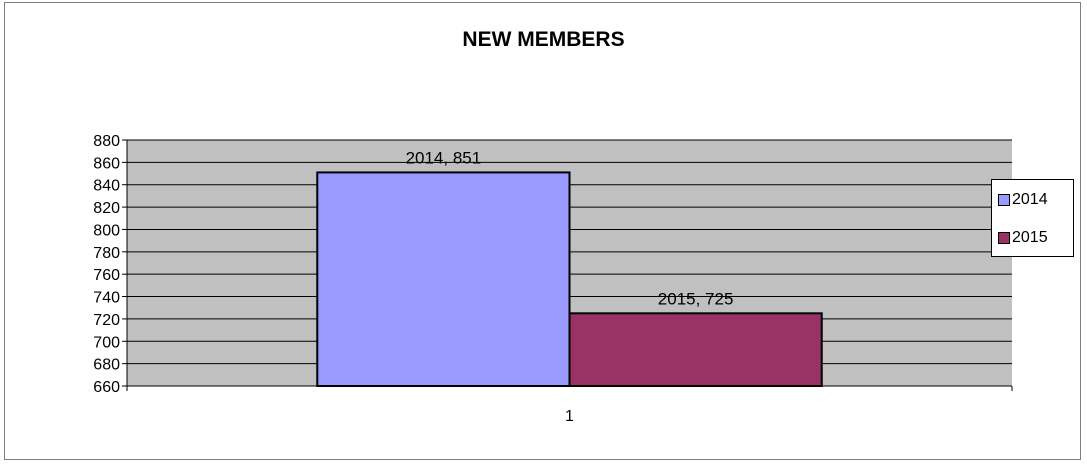 This screenshot has width=1087, height=464. I want to click on y-tick-label: 680, so click(106, 365).